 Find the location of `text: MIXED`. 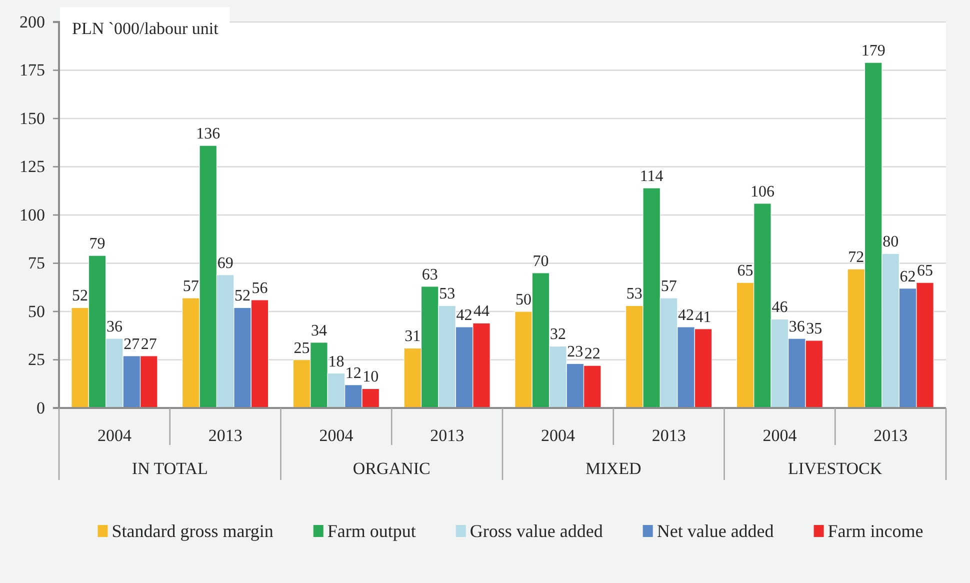

text: MIXED is located at coordinates (614, 468).